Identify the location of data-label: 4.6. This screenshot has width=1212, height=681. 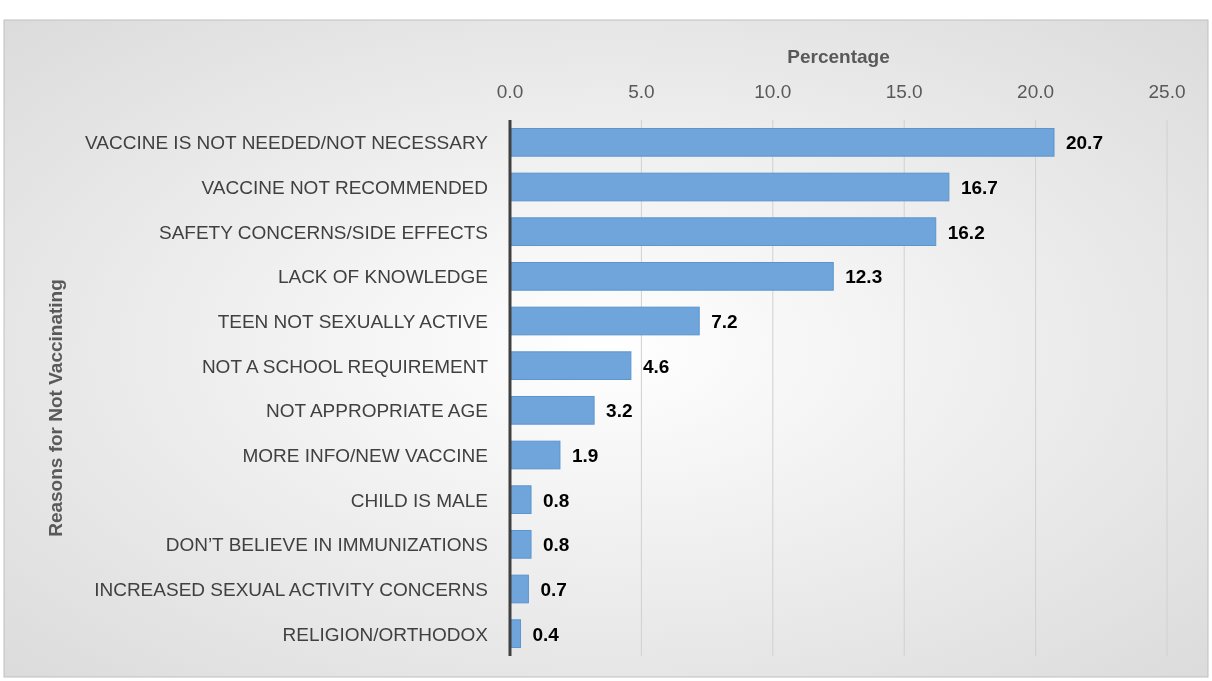
(656, 366).